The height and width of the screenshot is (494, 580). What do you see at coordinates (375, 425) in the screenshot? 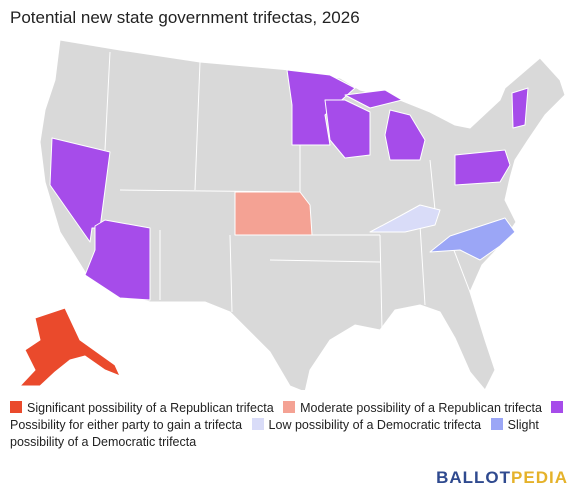
I see `legend-label: Low possibility of a Democratic trifecta` at bounding box center [375, 425].